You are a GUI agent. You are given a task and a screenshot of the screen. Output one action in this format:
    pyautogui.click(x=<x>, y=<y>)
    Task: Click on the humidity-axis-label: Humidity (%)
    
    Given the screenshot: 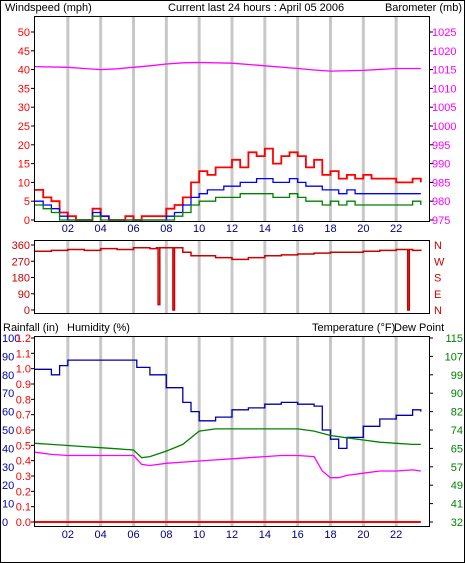 What is the action you would take?
    pyautogui.click(x=98, y=328)
    